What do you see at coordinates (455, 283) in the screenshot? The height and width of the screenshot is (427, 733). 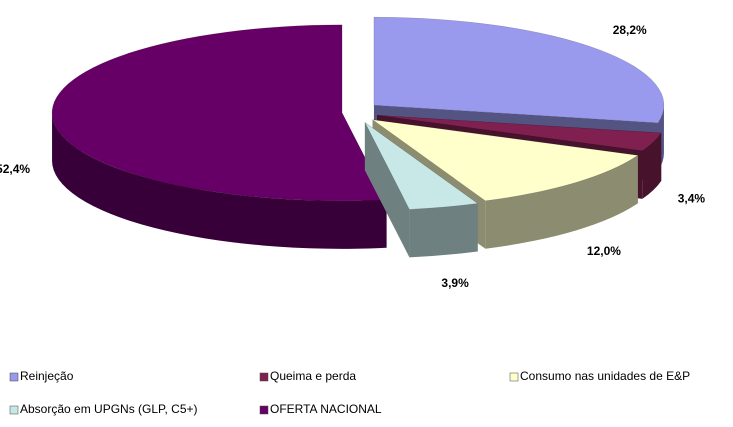 I see `data-label: 3,9%` at bounding box center [455, 283].